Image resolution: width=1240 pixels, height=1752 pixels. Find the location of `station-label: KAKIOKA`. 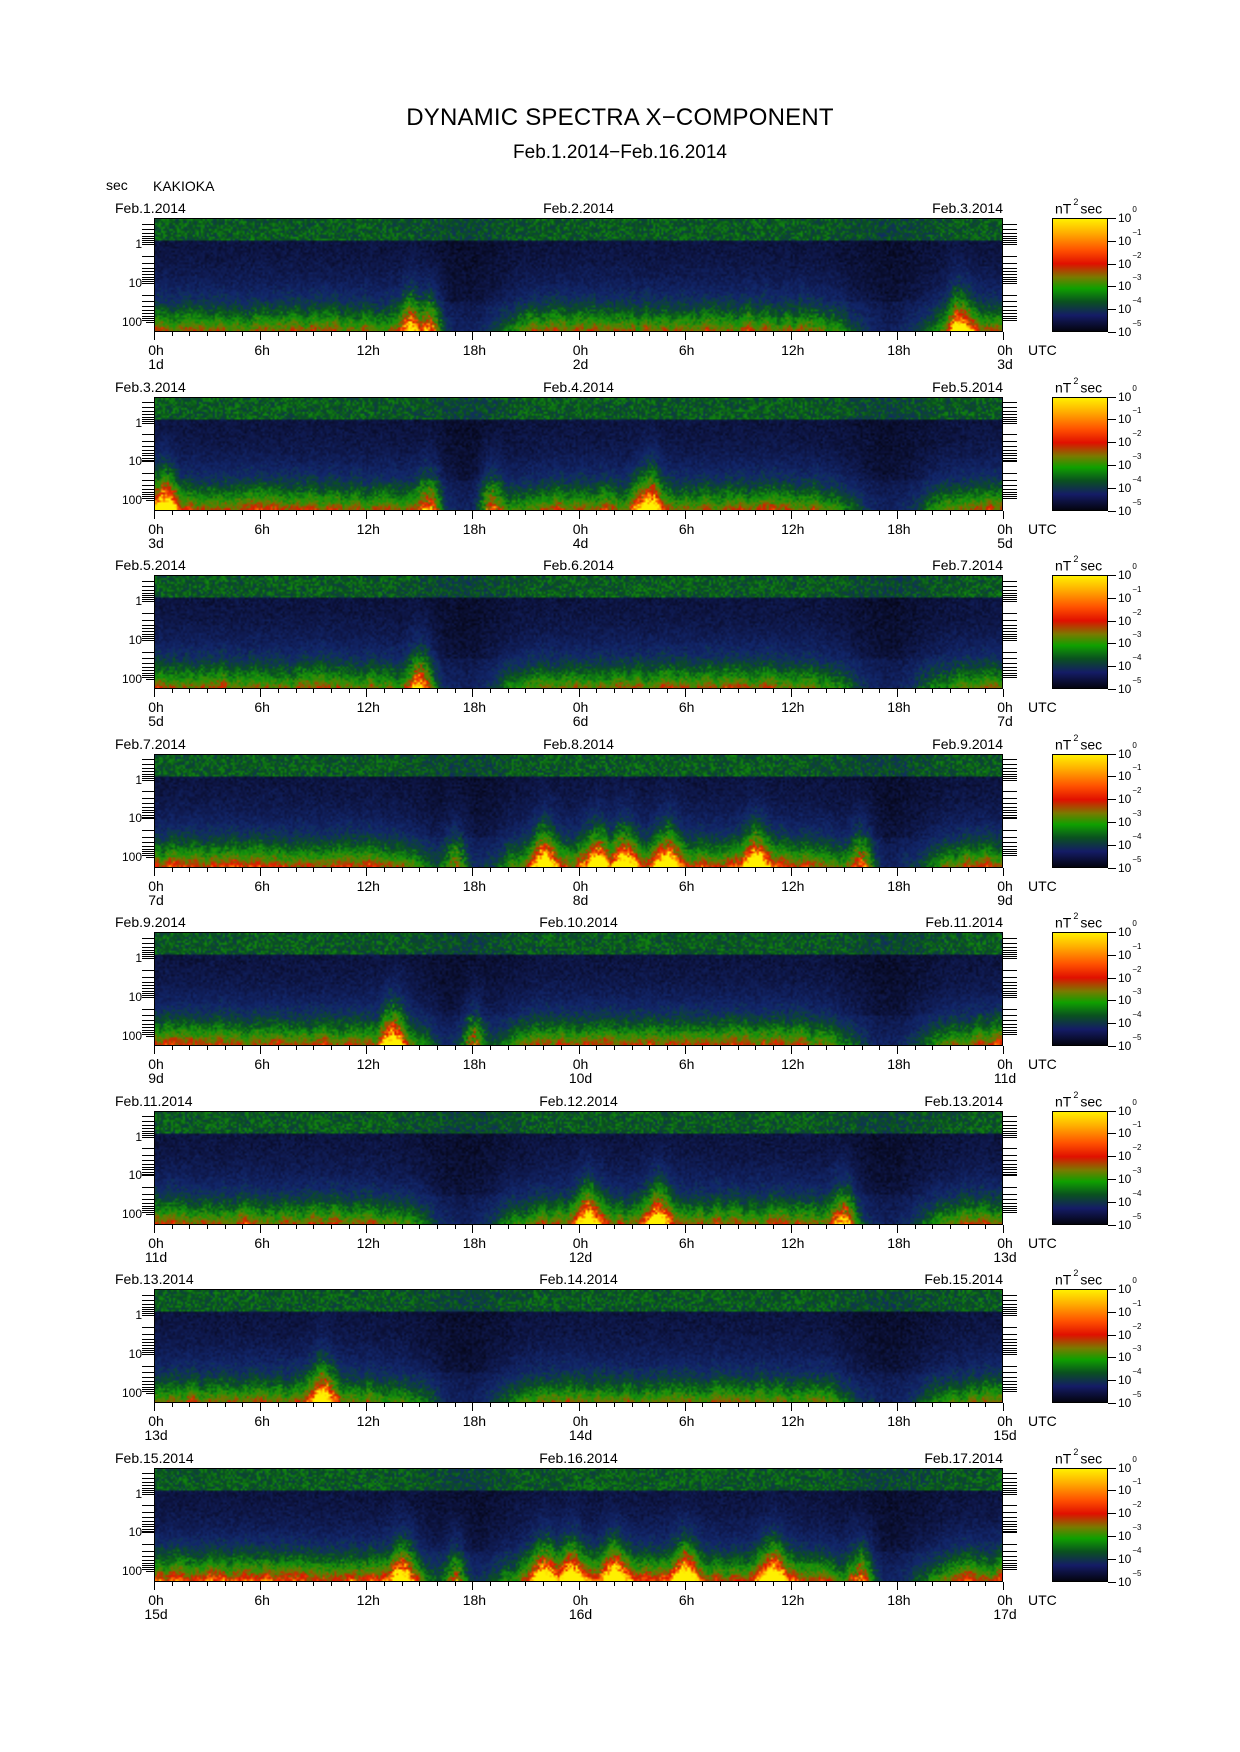

station-label: KAKIOKA is located at coordinates (184, 186).